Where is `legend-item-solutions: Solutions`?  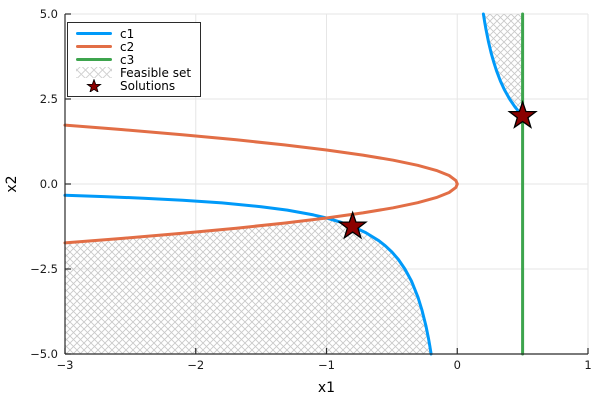 legend-item-solutions: Solutions is located at coordinates (133, 86).